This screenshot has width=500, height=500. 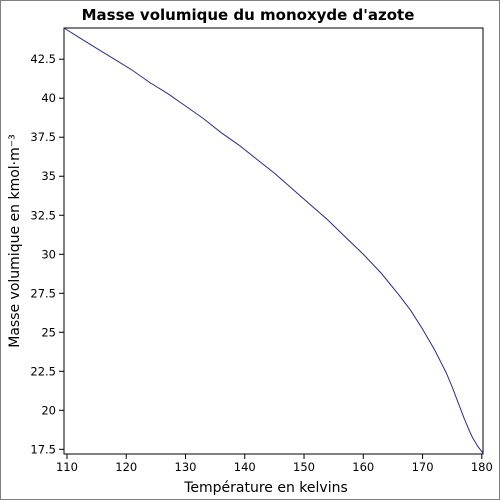 What do you see at coordinates (265, 488) in the screenshot?
I see `x-axis-label: Température en kelvins` at bounding box center [265, 488].